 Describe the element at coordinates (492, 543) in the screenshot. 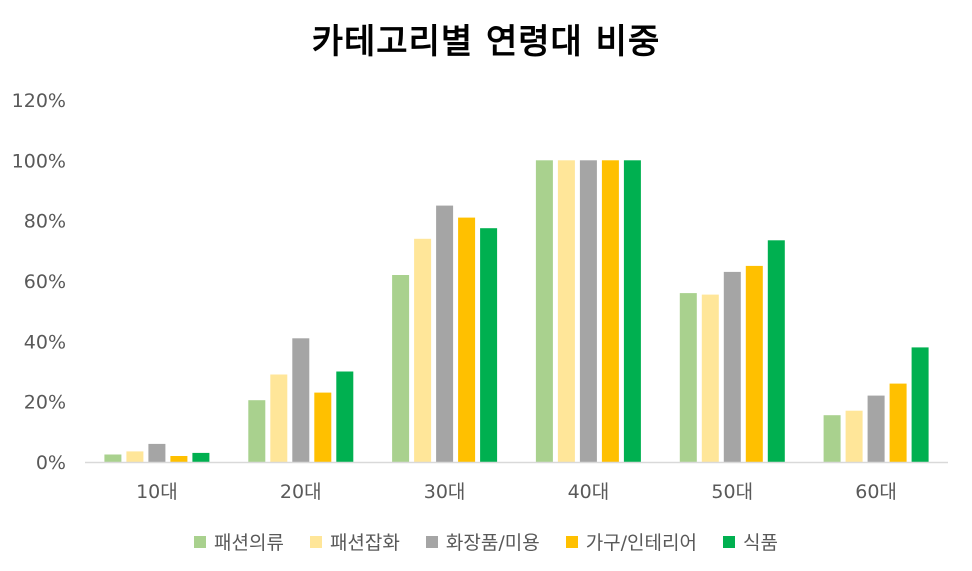

I see `legend-label: 화장품/미용` at that location.